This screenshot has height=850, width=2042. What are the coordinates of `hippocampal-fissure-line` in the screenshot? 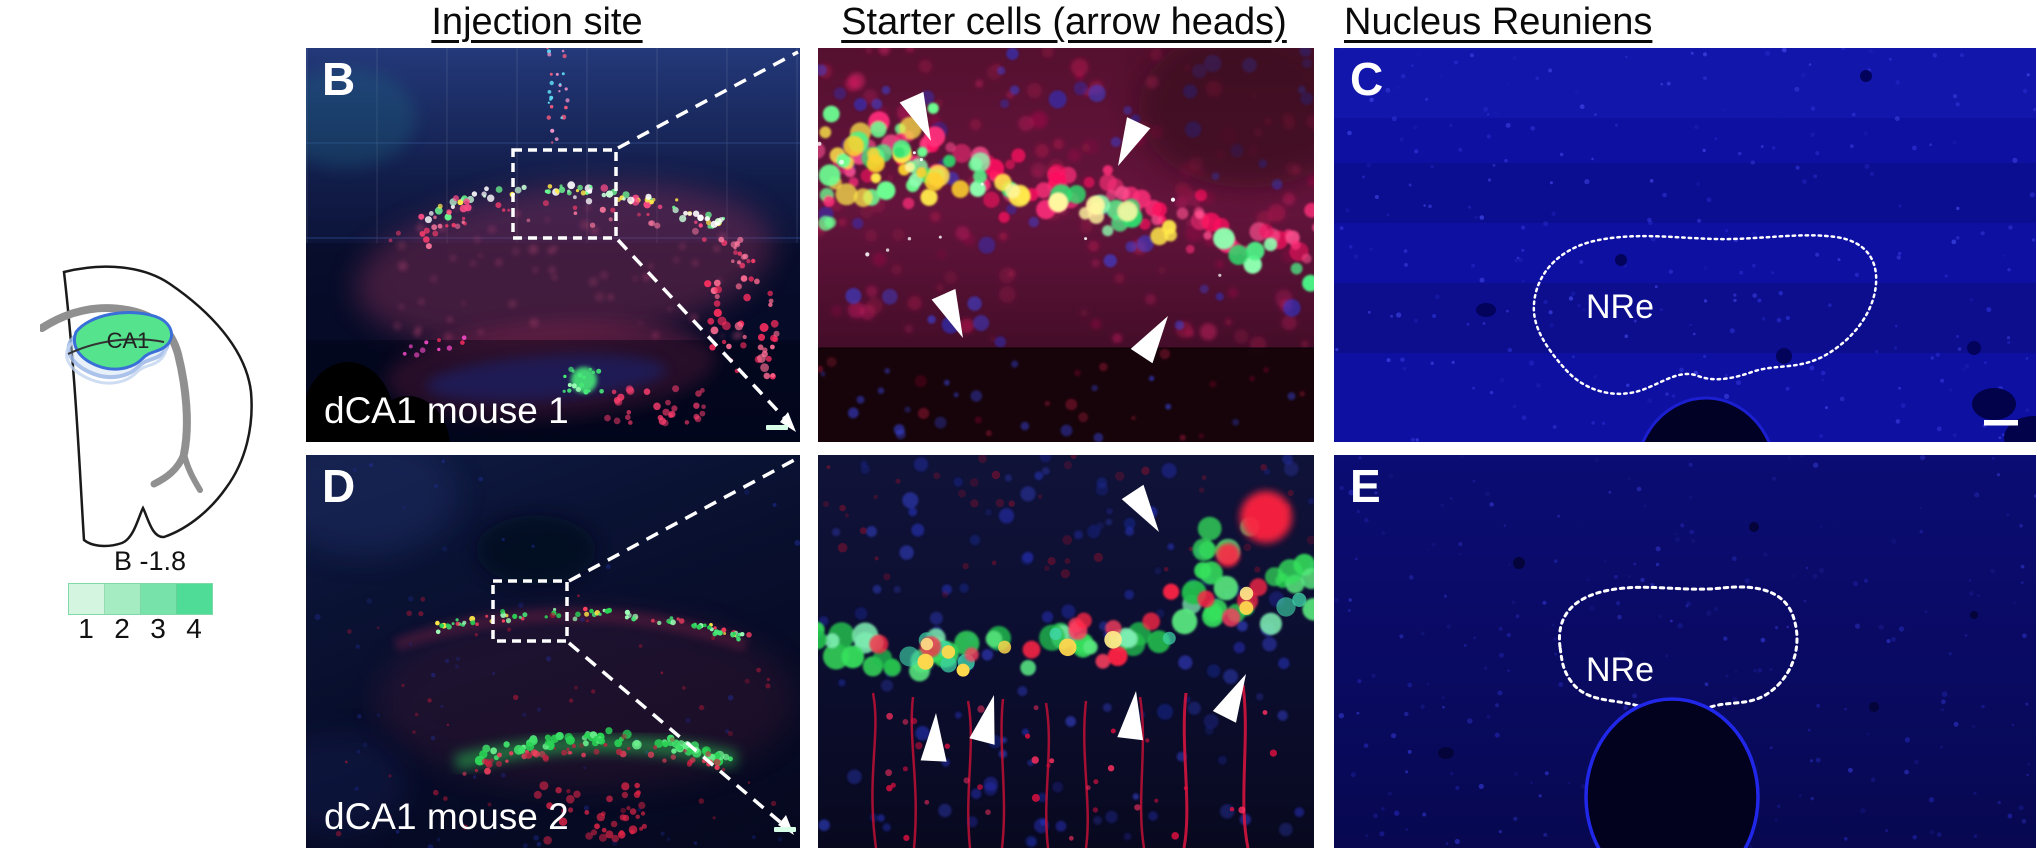 It's located at (116, 346).